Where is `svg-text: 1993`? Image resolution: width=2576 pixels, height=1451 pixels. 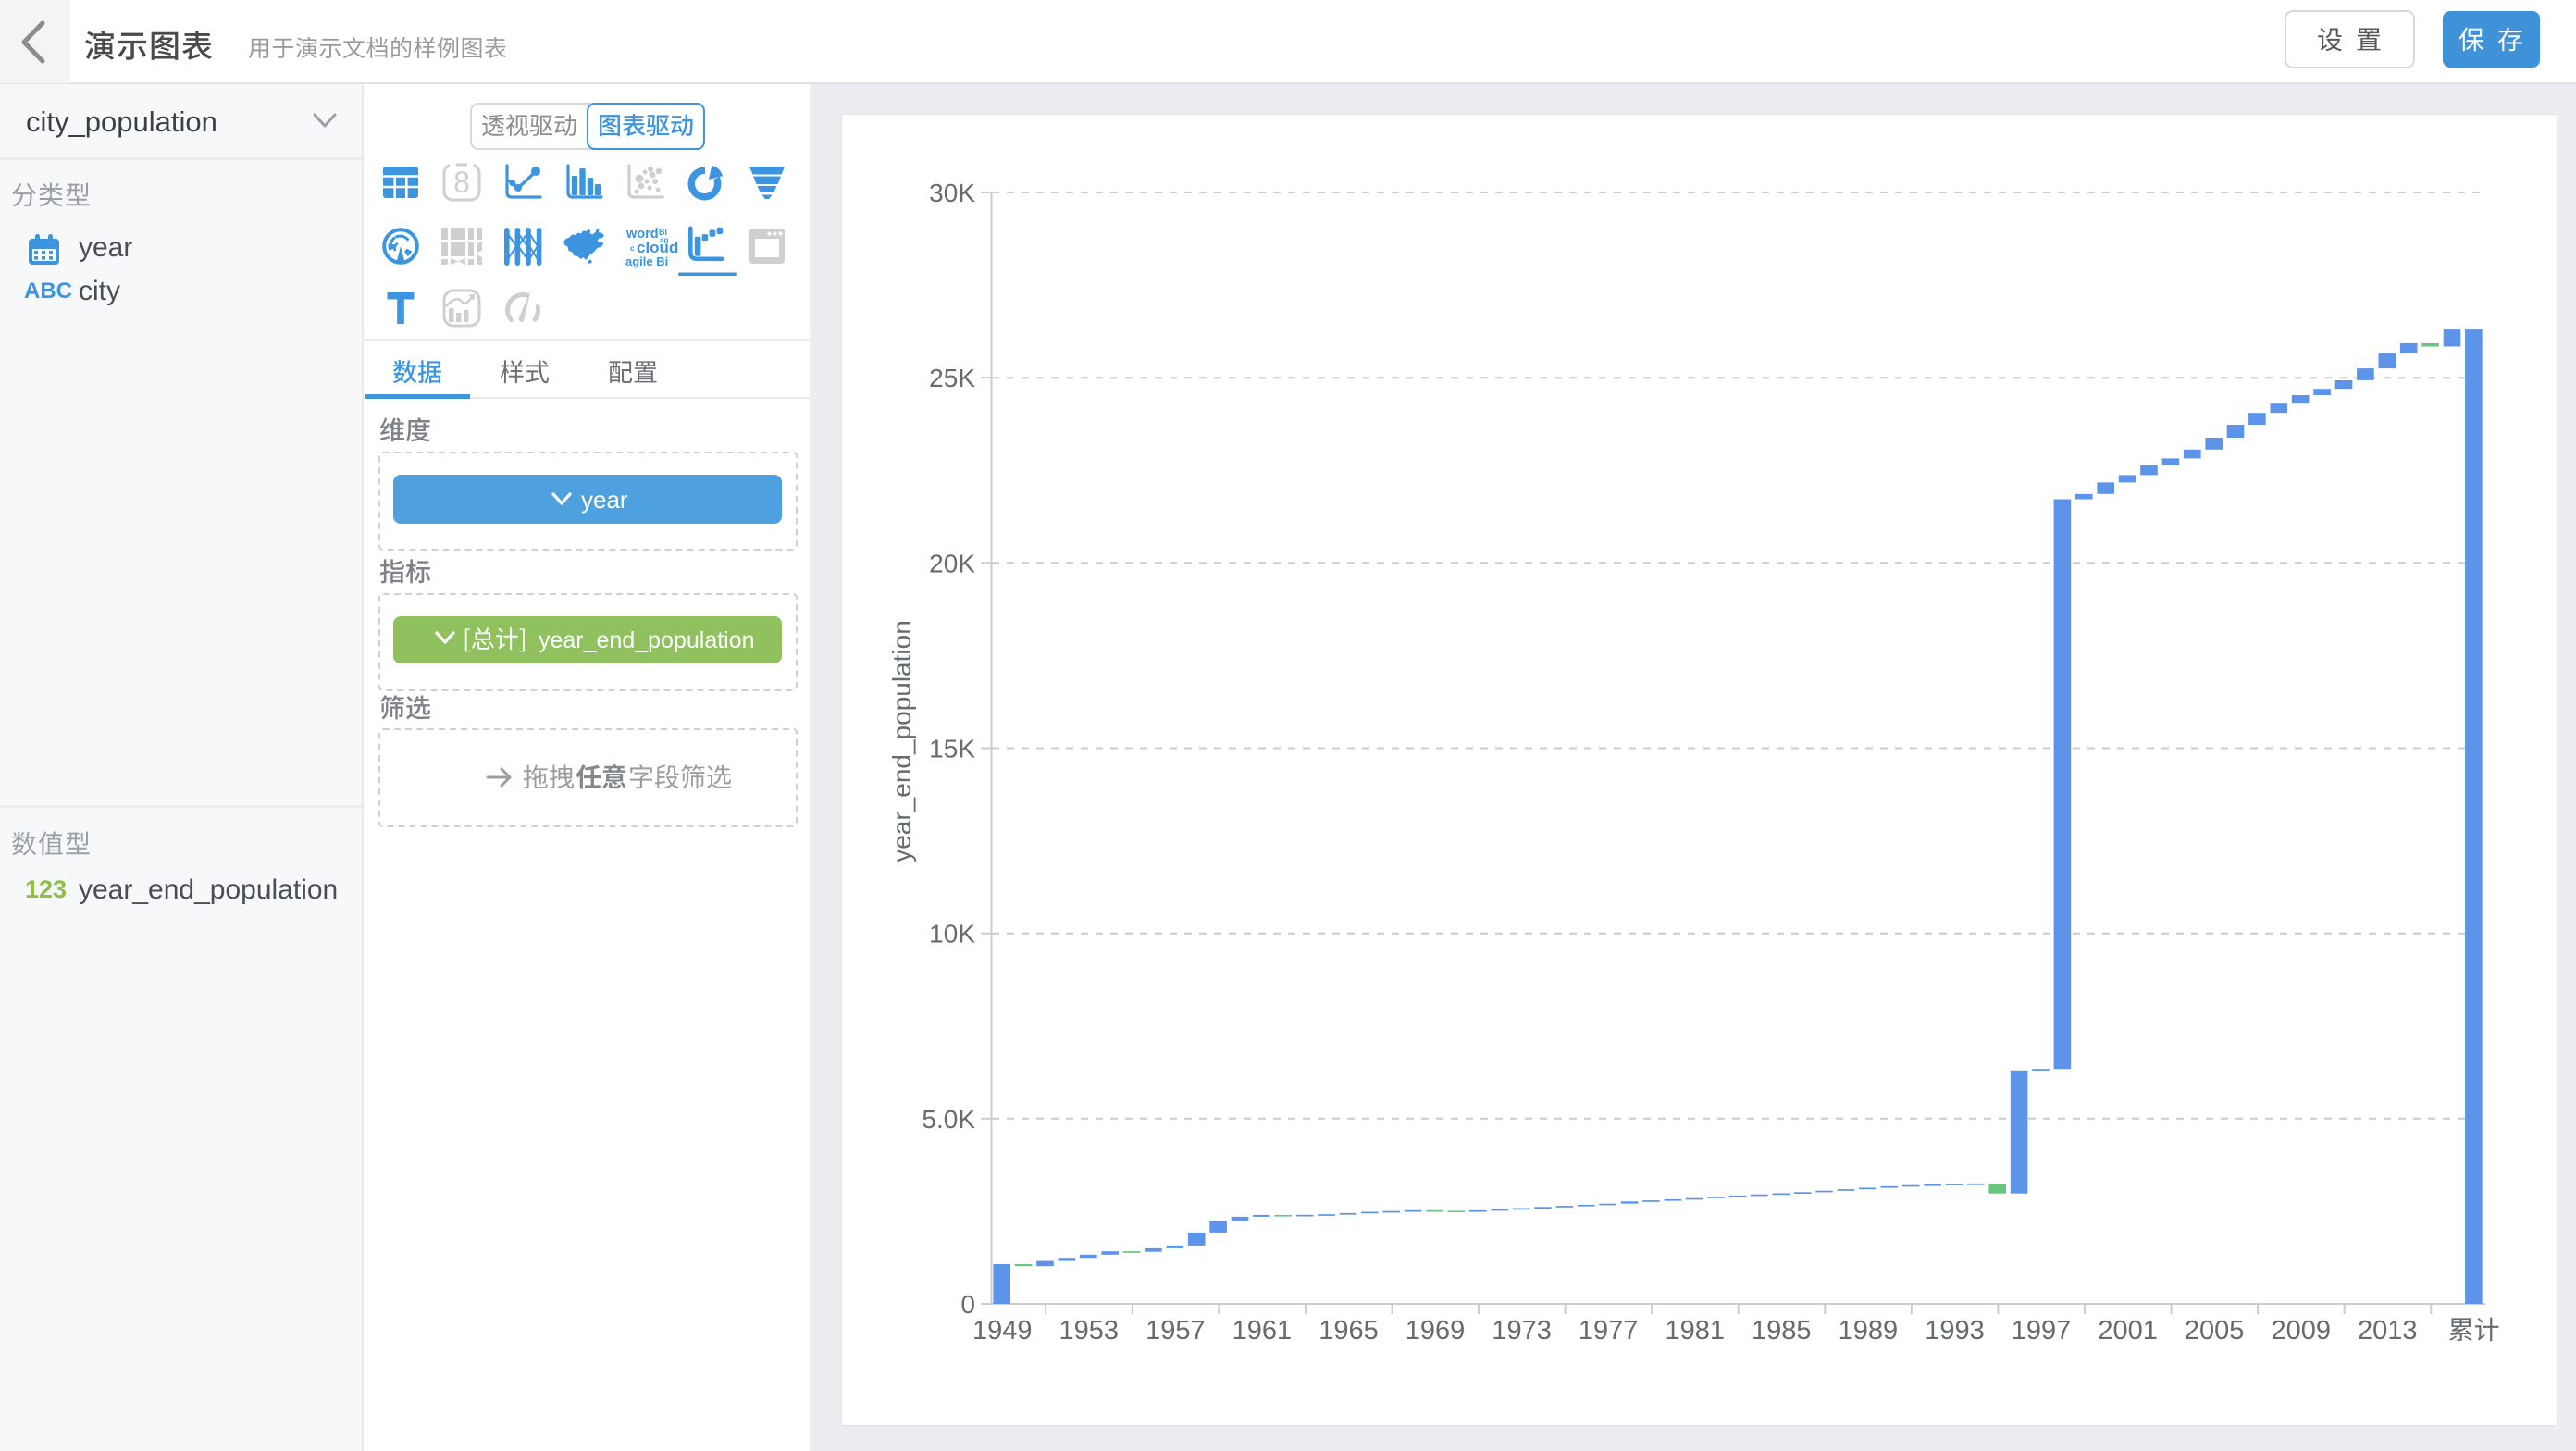 svg-text: 1993 is located at coordinates (1955, 1331).